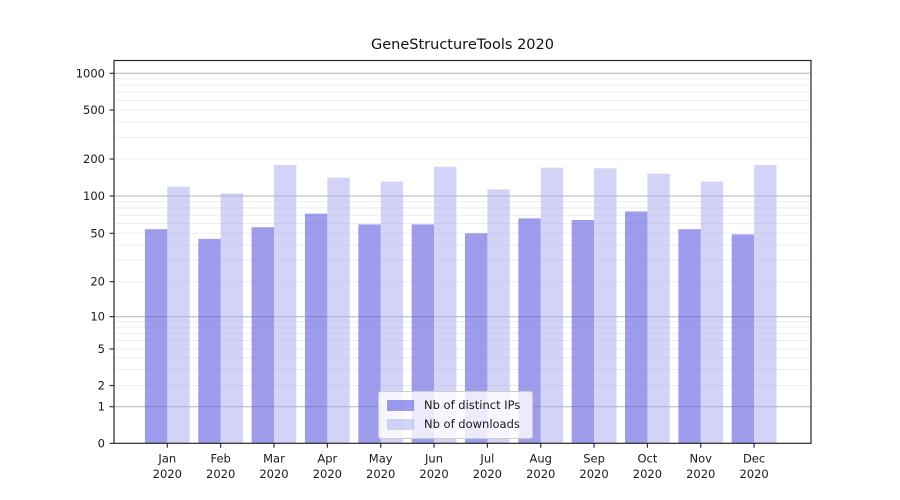 This screenshot has width=900, height=500. What do you see at coordinates (94, 196) in the screenshot?
I see `y-tick-label: 100` at bounding box center [94, 196].